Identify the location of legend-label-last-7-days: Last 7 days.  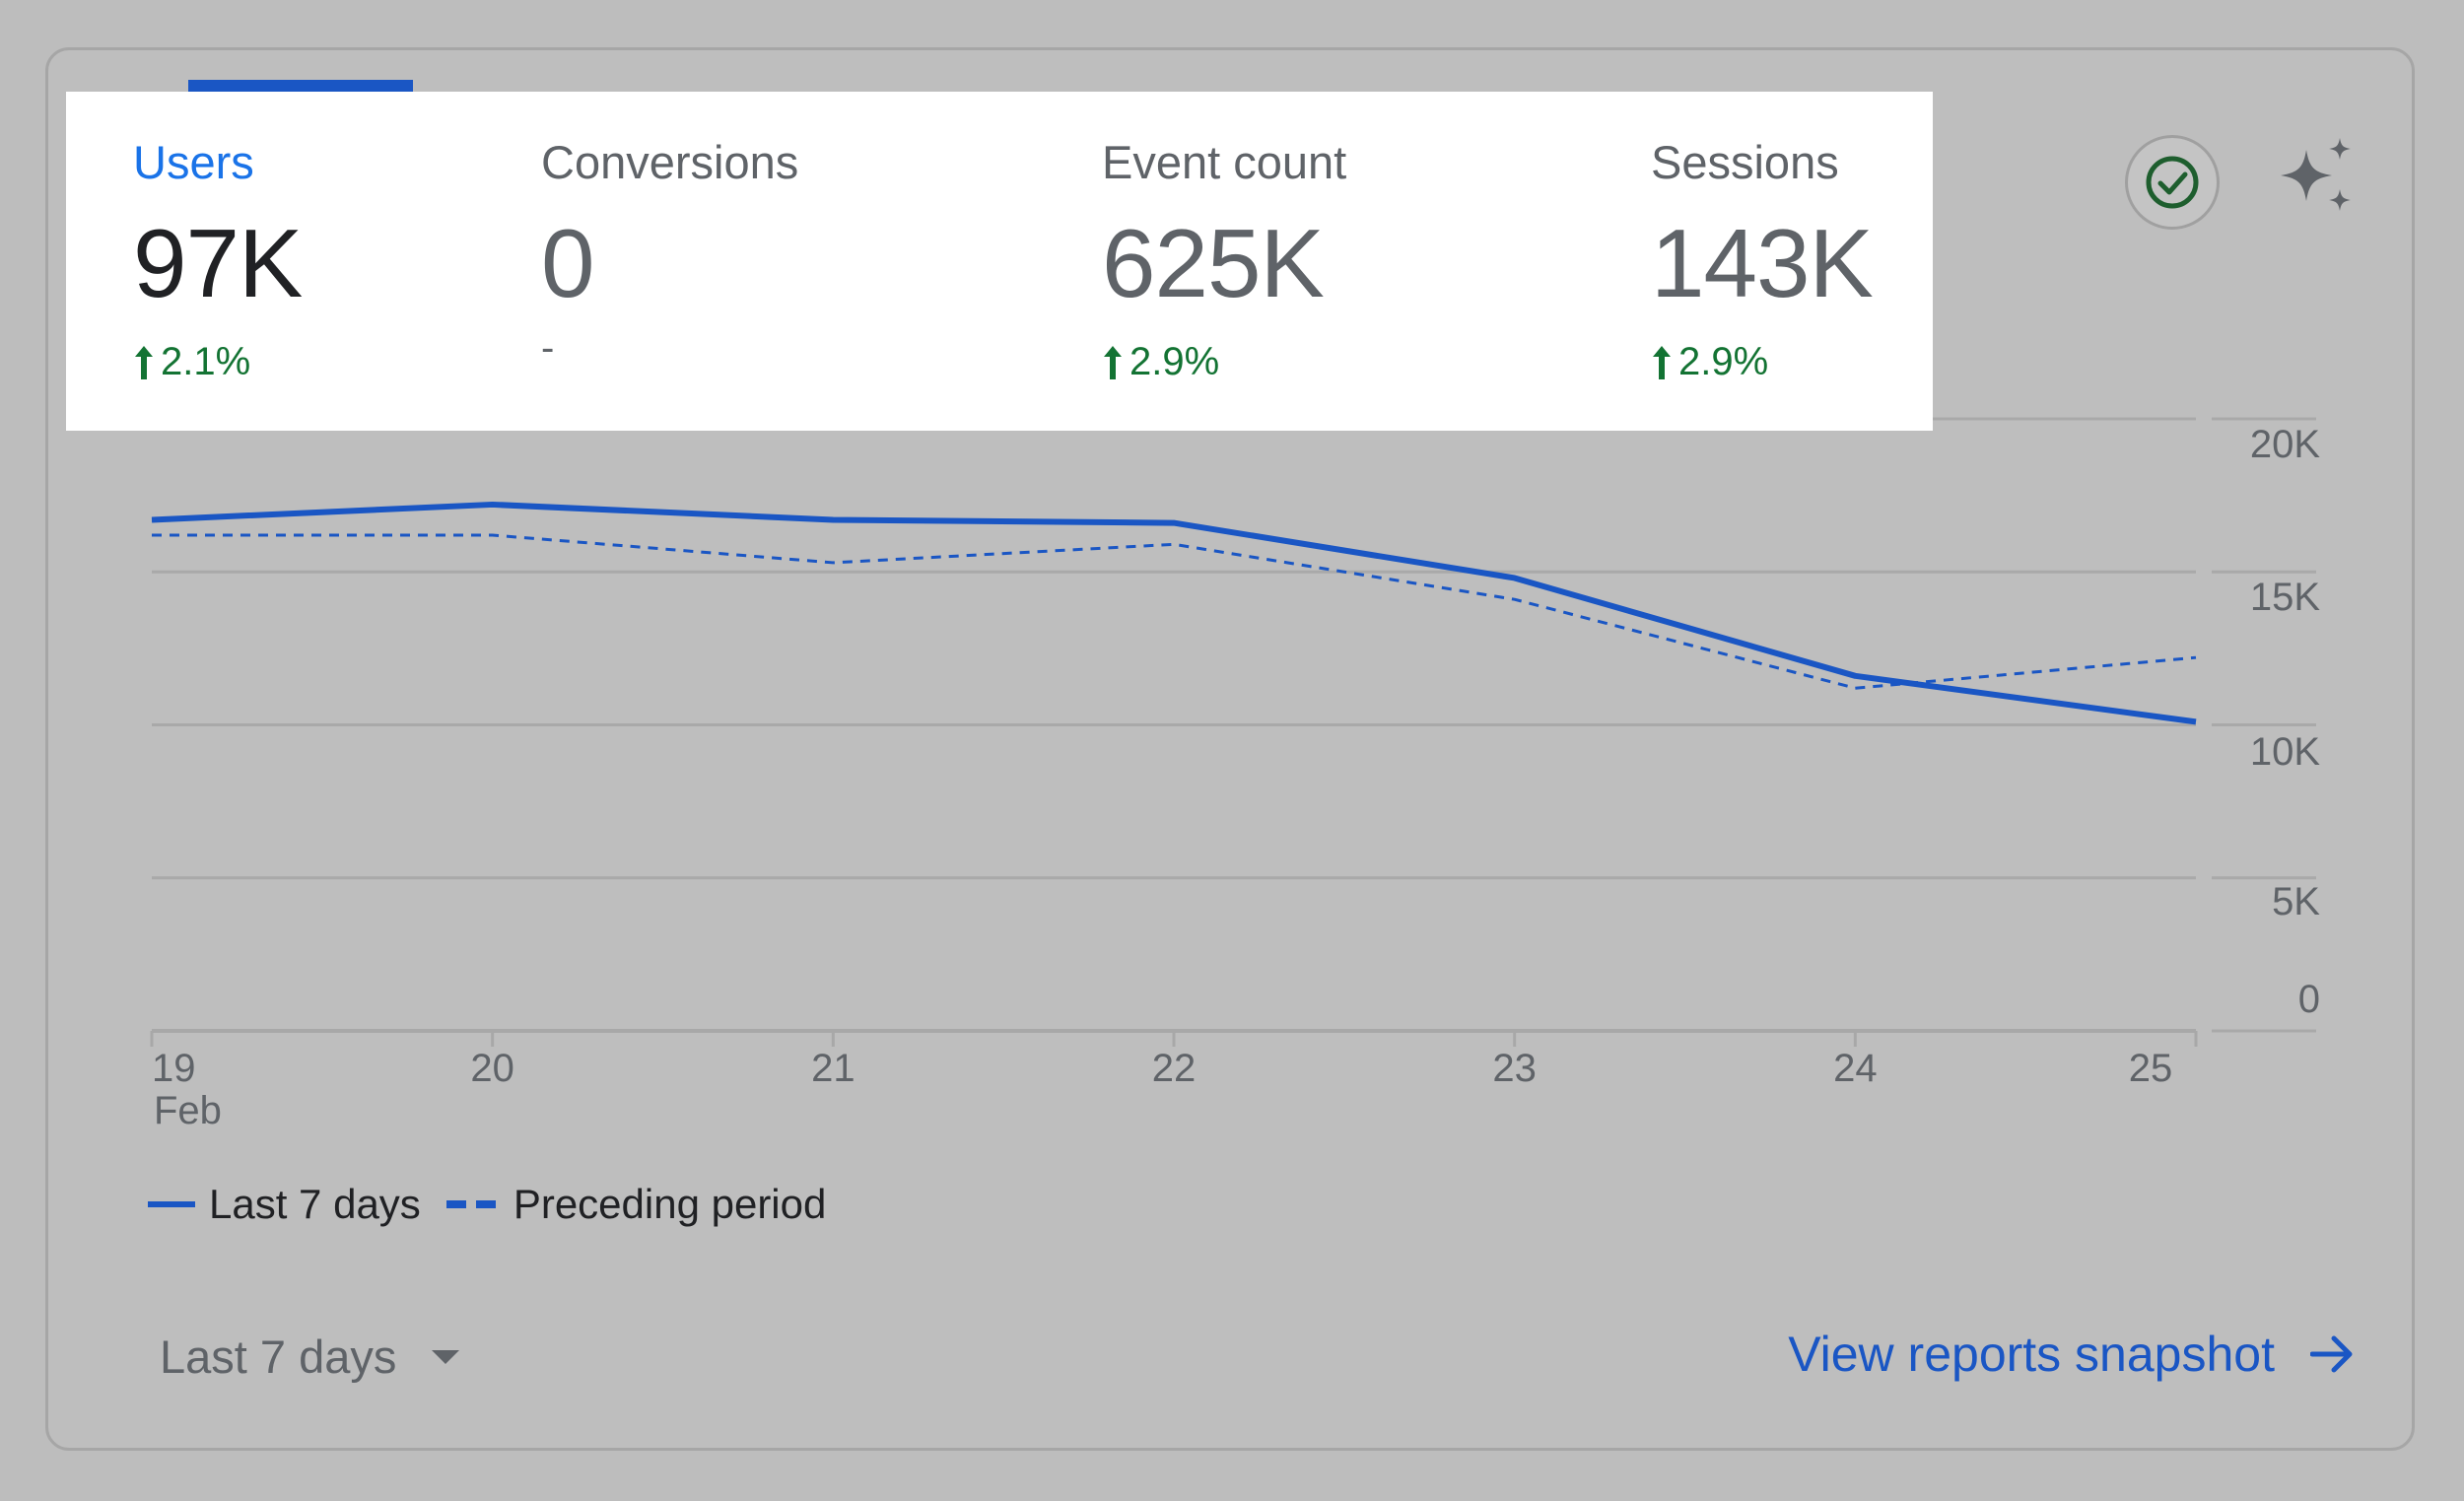
(315, 1204).